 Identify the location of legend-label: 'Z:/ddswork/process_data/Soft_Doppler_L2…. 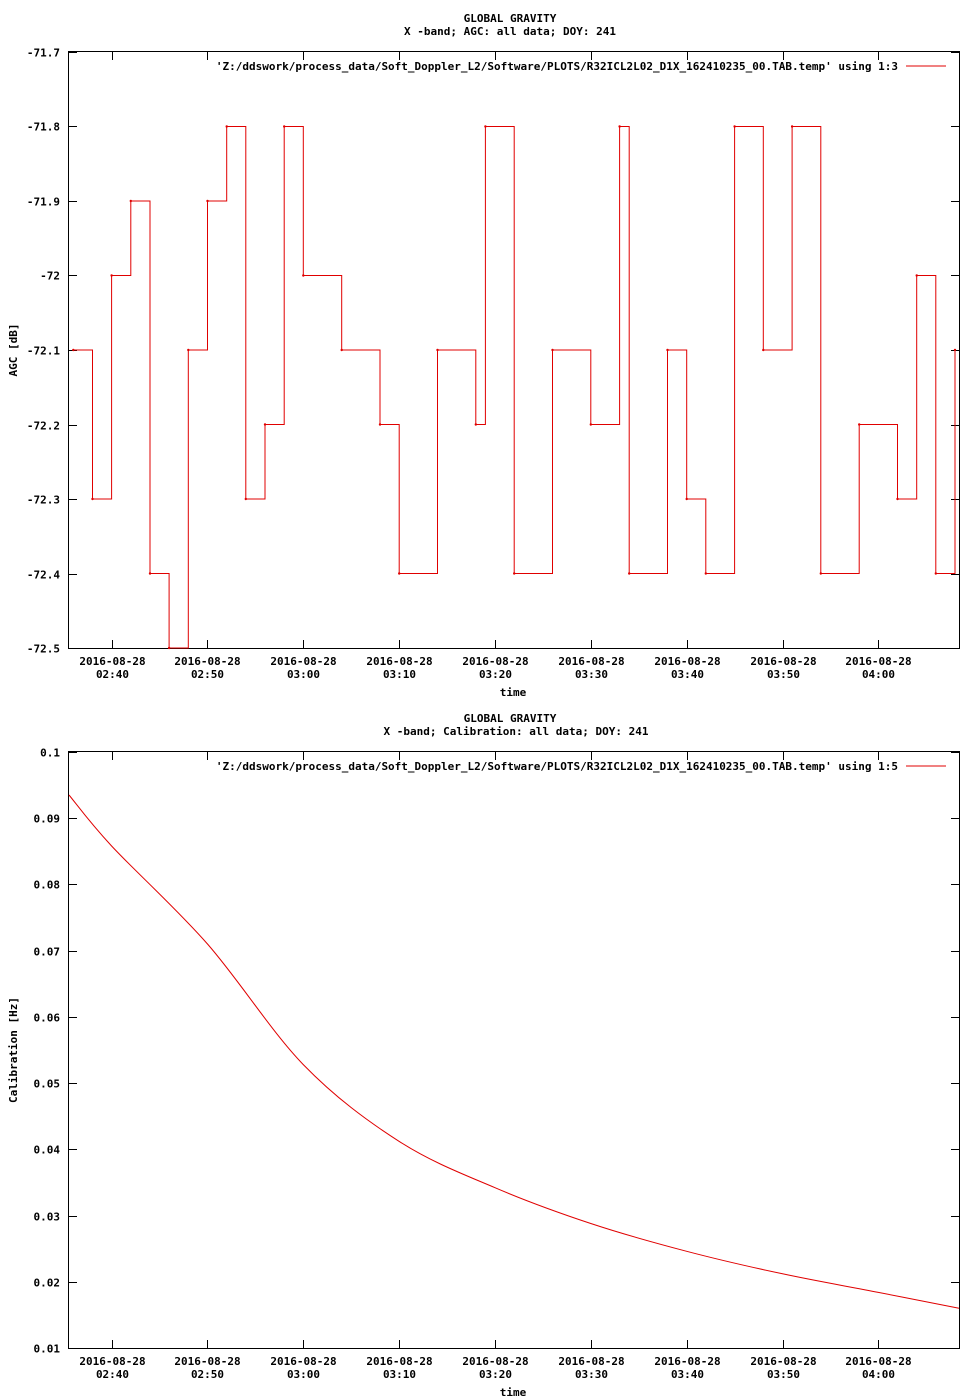
(557, 66).